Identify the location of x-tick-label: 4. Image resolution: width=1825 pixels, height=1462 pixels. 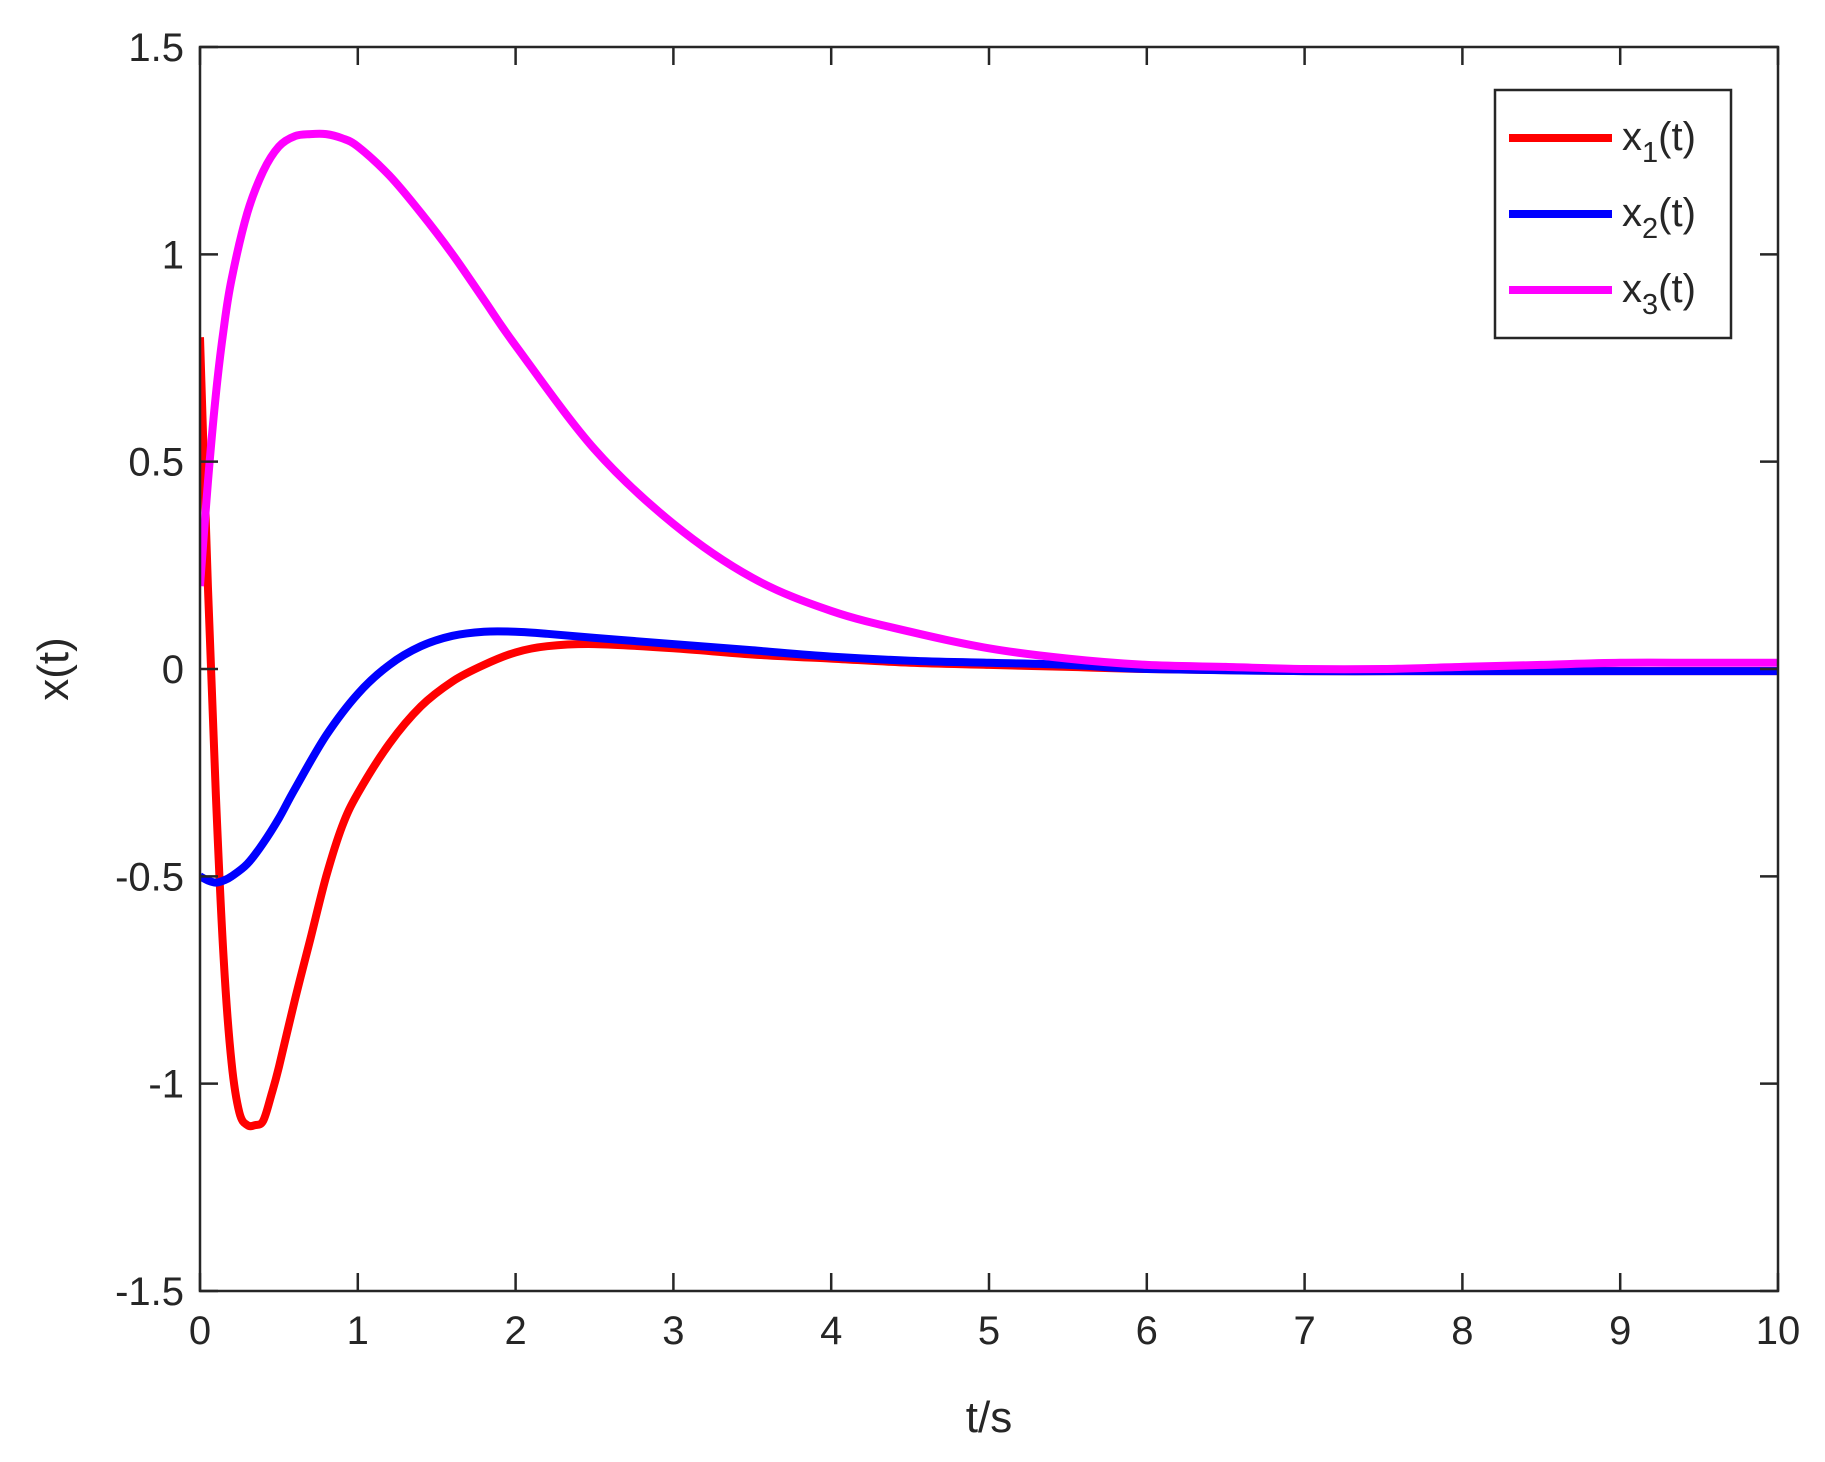
(831, 1331).